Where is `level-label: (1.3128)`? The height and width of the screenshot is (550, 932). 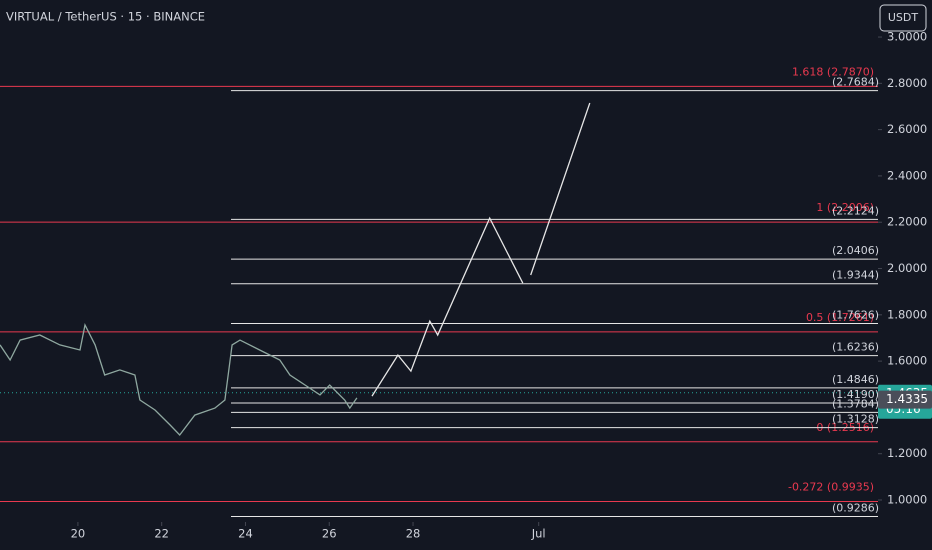 level-label: (1.3128) is located at coordinates (855, 419).